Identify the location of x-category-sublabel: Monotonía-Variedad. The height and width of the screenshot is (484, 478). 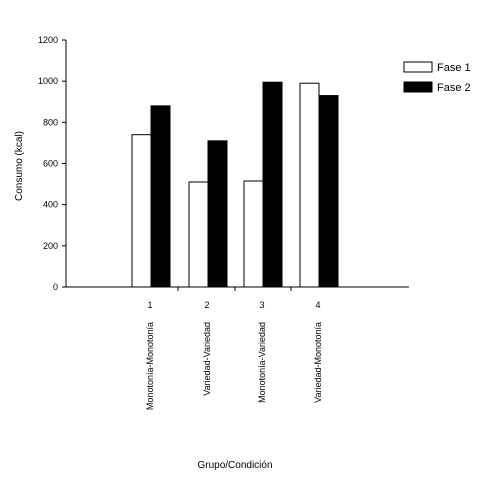
(262, 362).